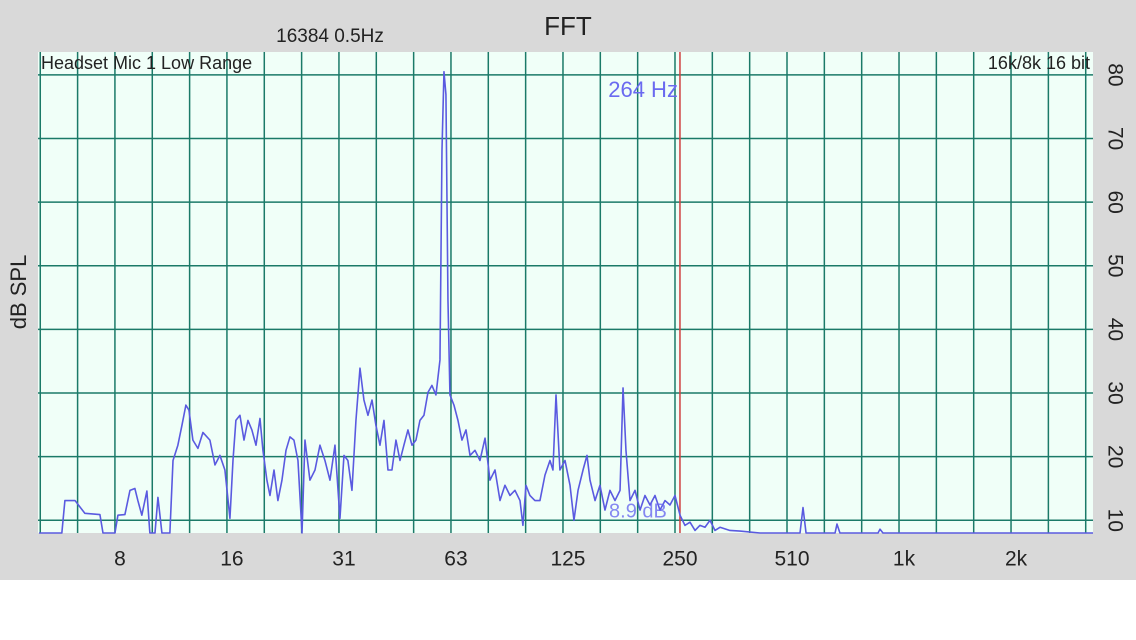  What do you see at coordinates (343, 559) in the screenshot?
I see `x-tick-label: 31` at bounding box center [343, 559].